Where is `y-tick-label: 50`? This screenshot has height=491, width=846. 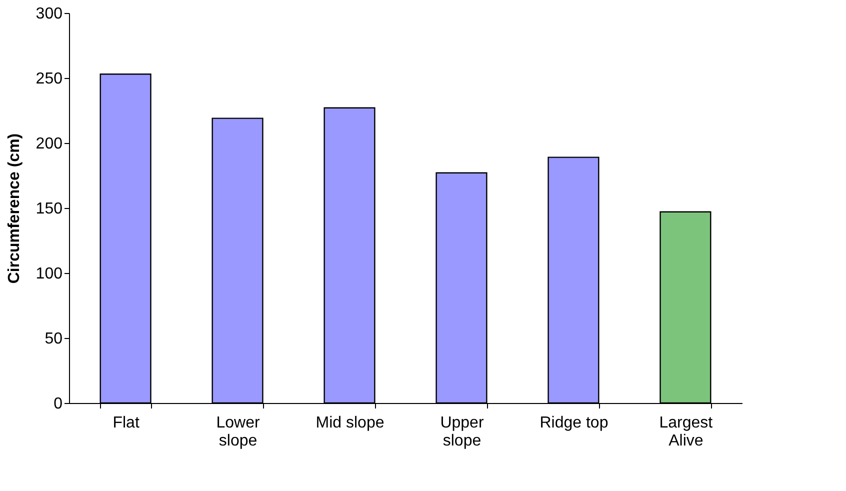 y-tick-label: 50 is located at coordinates (53, 339).